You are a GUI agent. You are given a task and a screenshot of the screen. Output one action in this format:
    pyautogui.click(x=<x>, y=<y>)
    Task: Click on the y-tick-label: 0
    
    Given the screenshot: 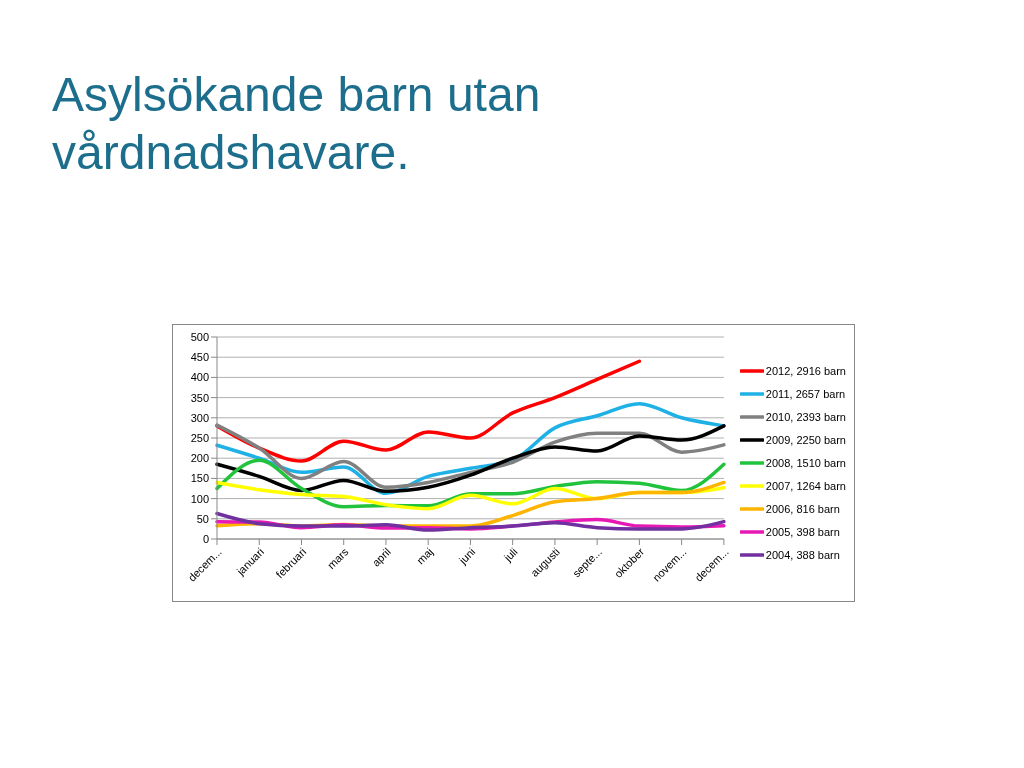 What is the action you would take?
    pyautogui.click(x=205, y=538)
    